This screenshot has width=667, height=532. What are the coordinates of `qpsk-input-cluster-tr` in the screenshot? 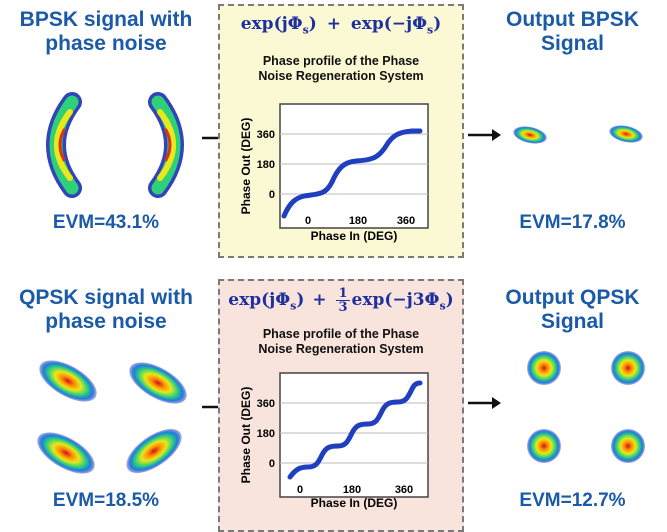 It's located at (158, 383).